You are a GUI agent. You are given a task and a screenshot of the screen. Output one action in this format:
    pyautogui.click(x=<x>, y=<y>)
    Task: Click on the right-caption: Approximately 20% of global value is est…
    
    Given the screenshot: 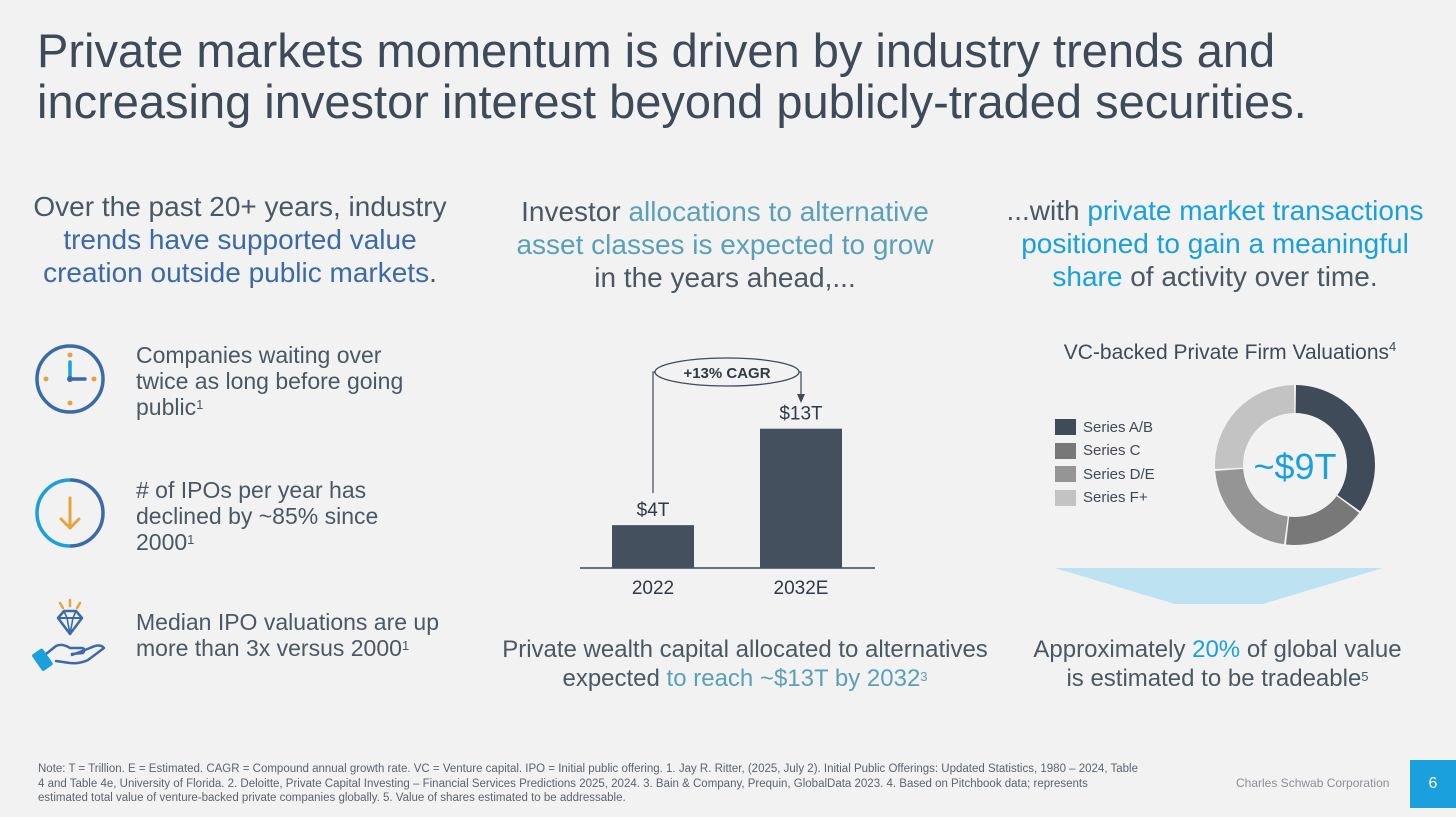 What is the action you would take?
    pyautogui.click(x=1217, y=664)
    